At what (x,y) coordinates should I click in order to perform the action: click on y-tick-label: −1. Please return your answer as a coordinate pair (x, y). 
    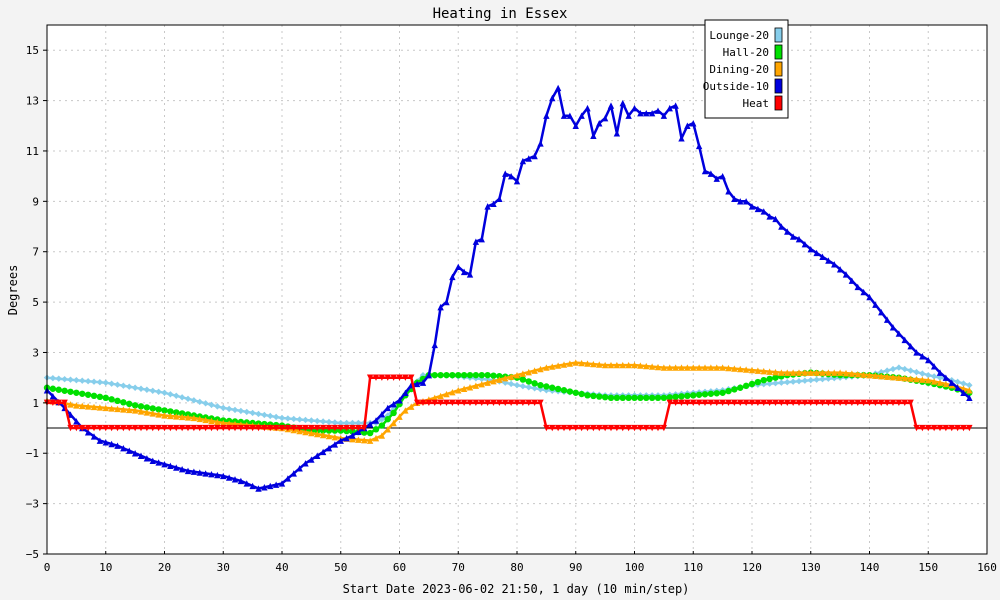
    Looking at the image, I should click on (32, 453).